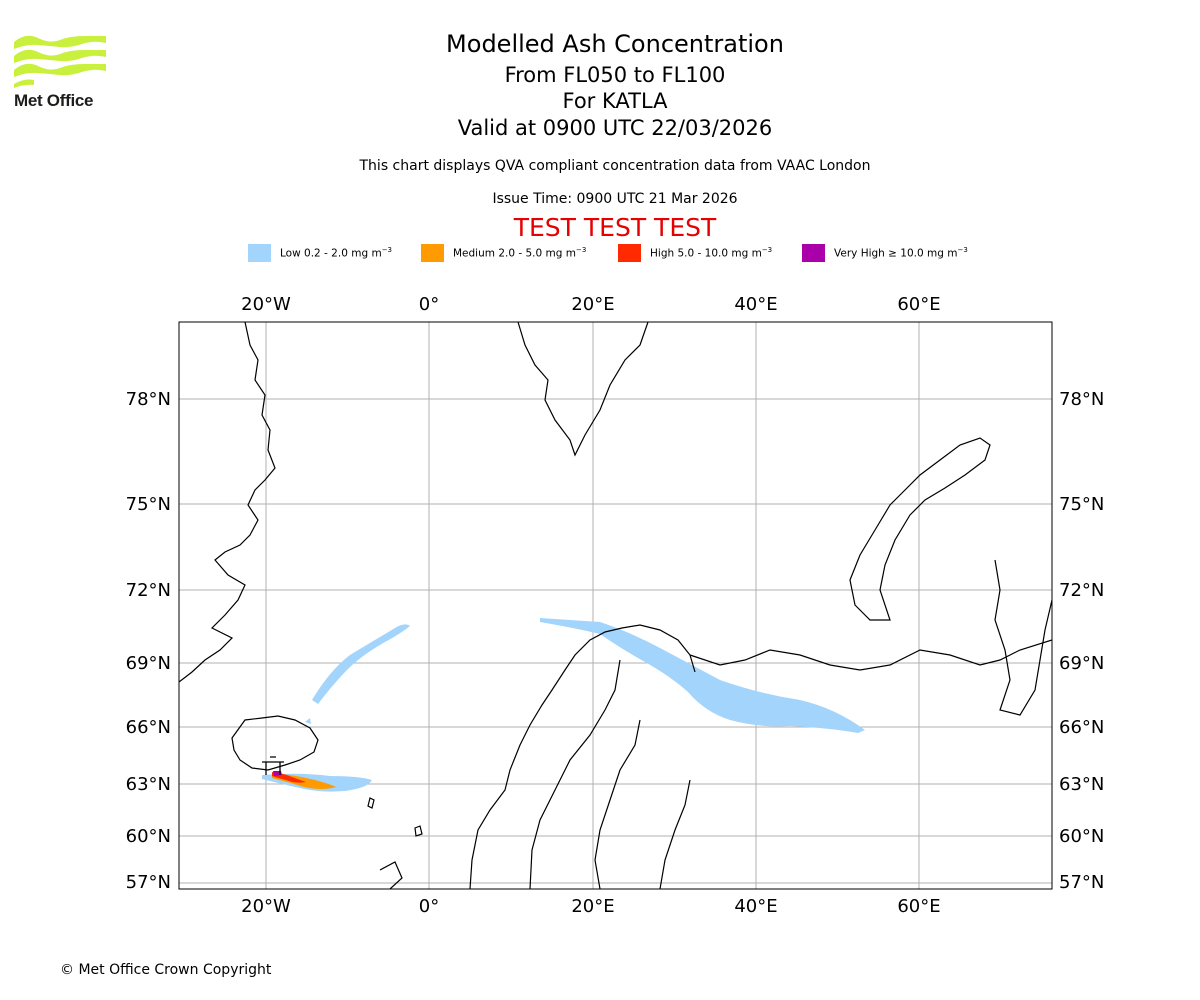  I want to click on legend-swatch-low, so click(259, 253).